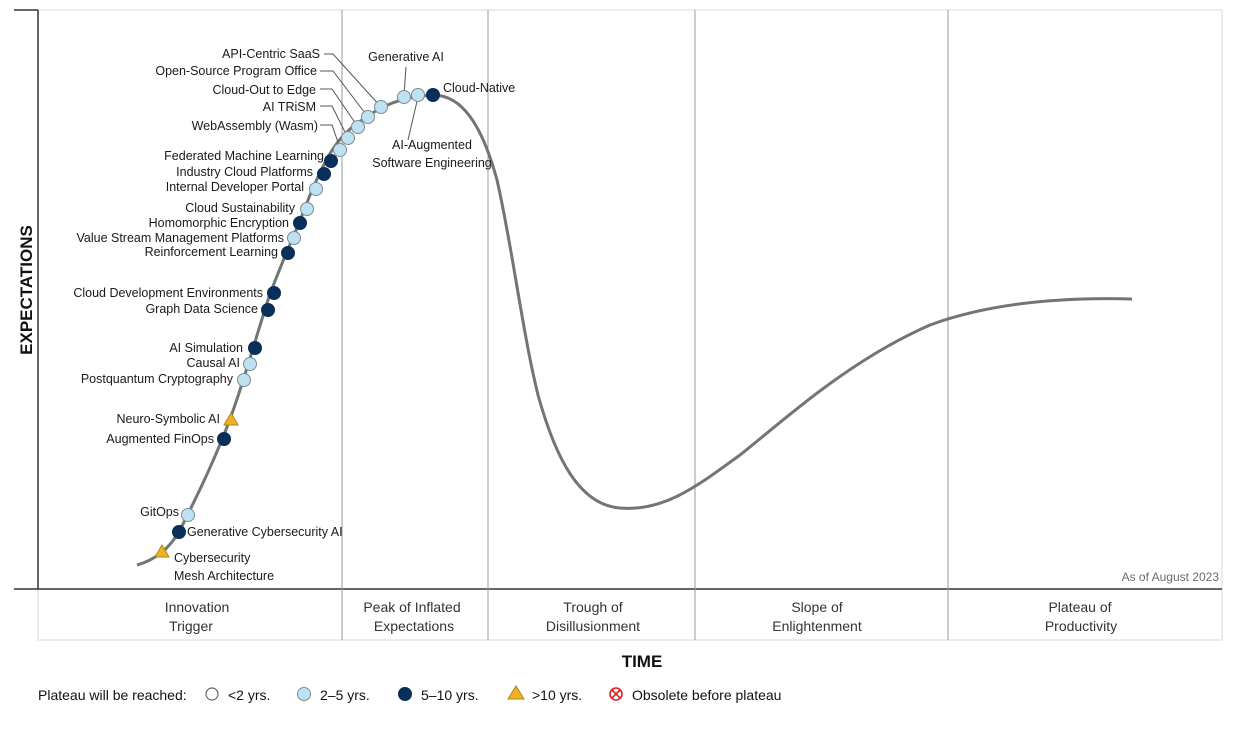  What do you see at coordinates (307, 209) in the screenshot?
I see `marker-cloud-sustainability` at bounding box center [307, 209].